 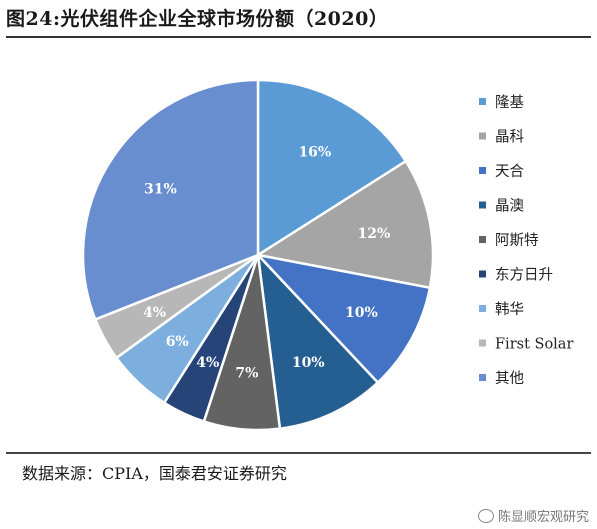 What do you see at coordinates (298, 453) in the screenshot?
I see `bottom-rule` at bounding box center [298, 453].